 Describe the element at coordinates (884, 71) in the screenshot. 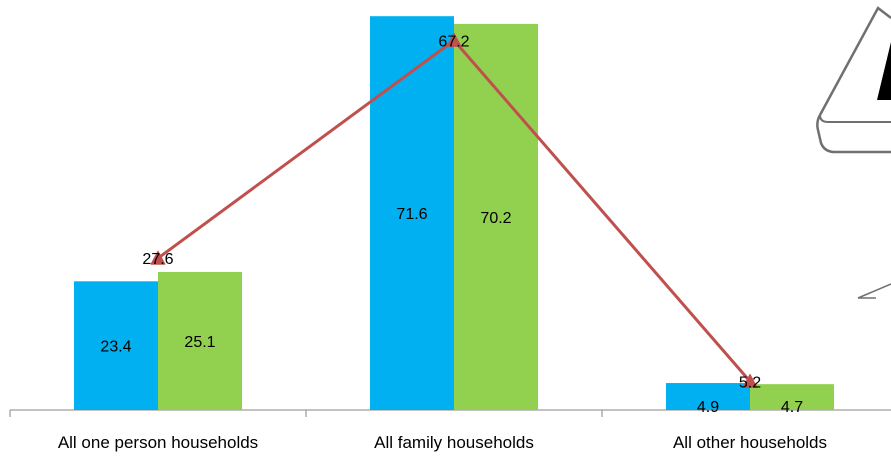

I see `graphic-dark-fragment` at that location.